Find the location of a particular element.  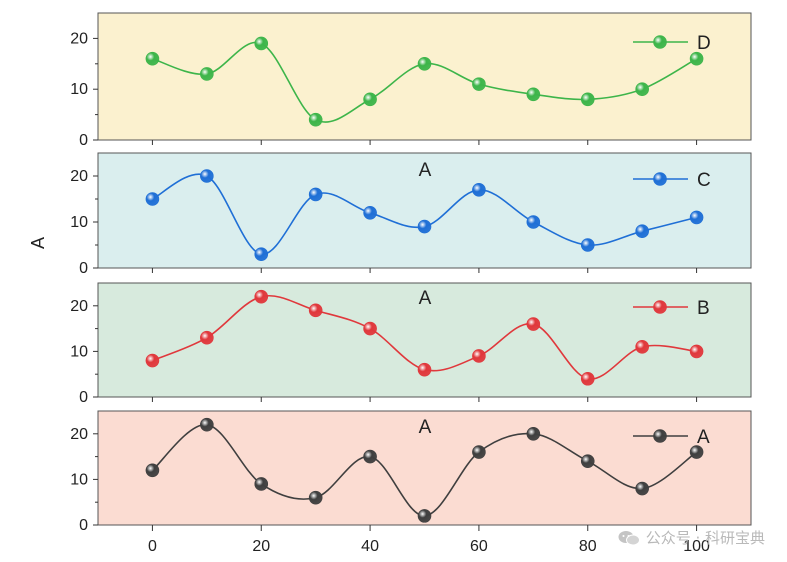

legend-label: C is located at coordinates (704, 180).